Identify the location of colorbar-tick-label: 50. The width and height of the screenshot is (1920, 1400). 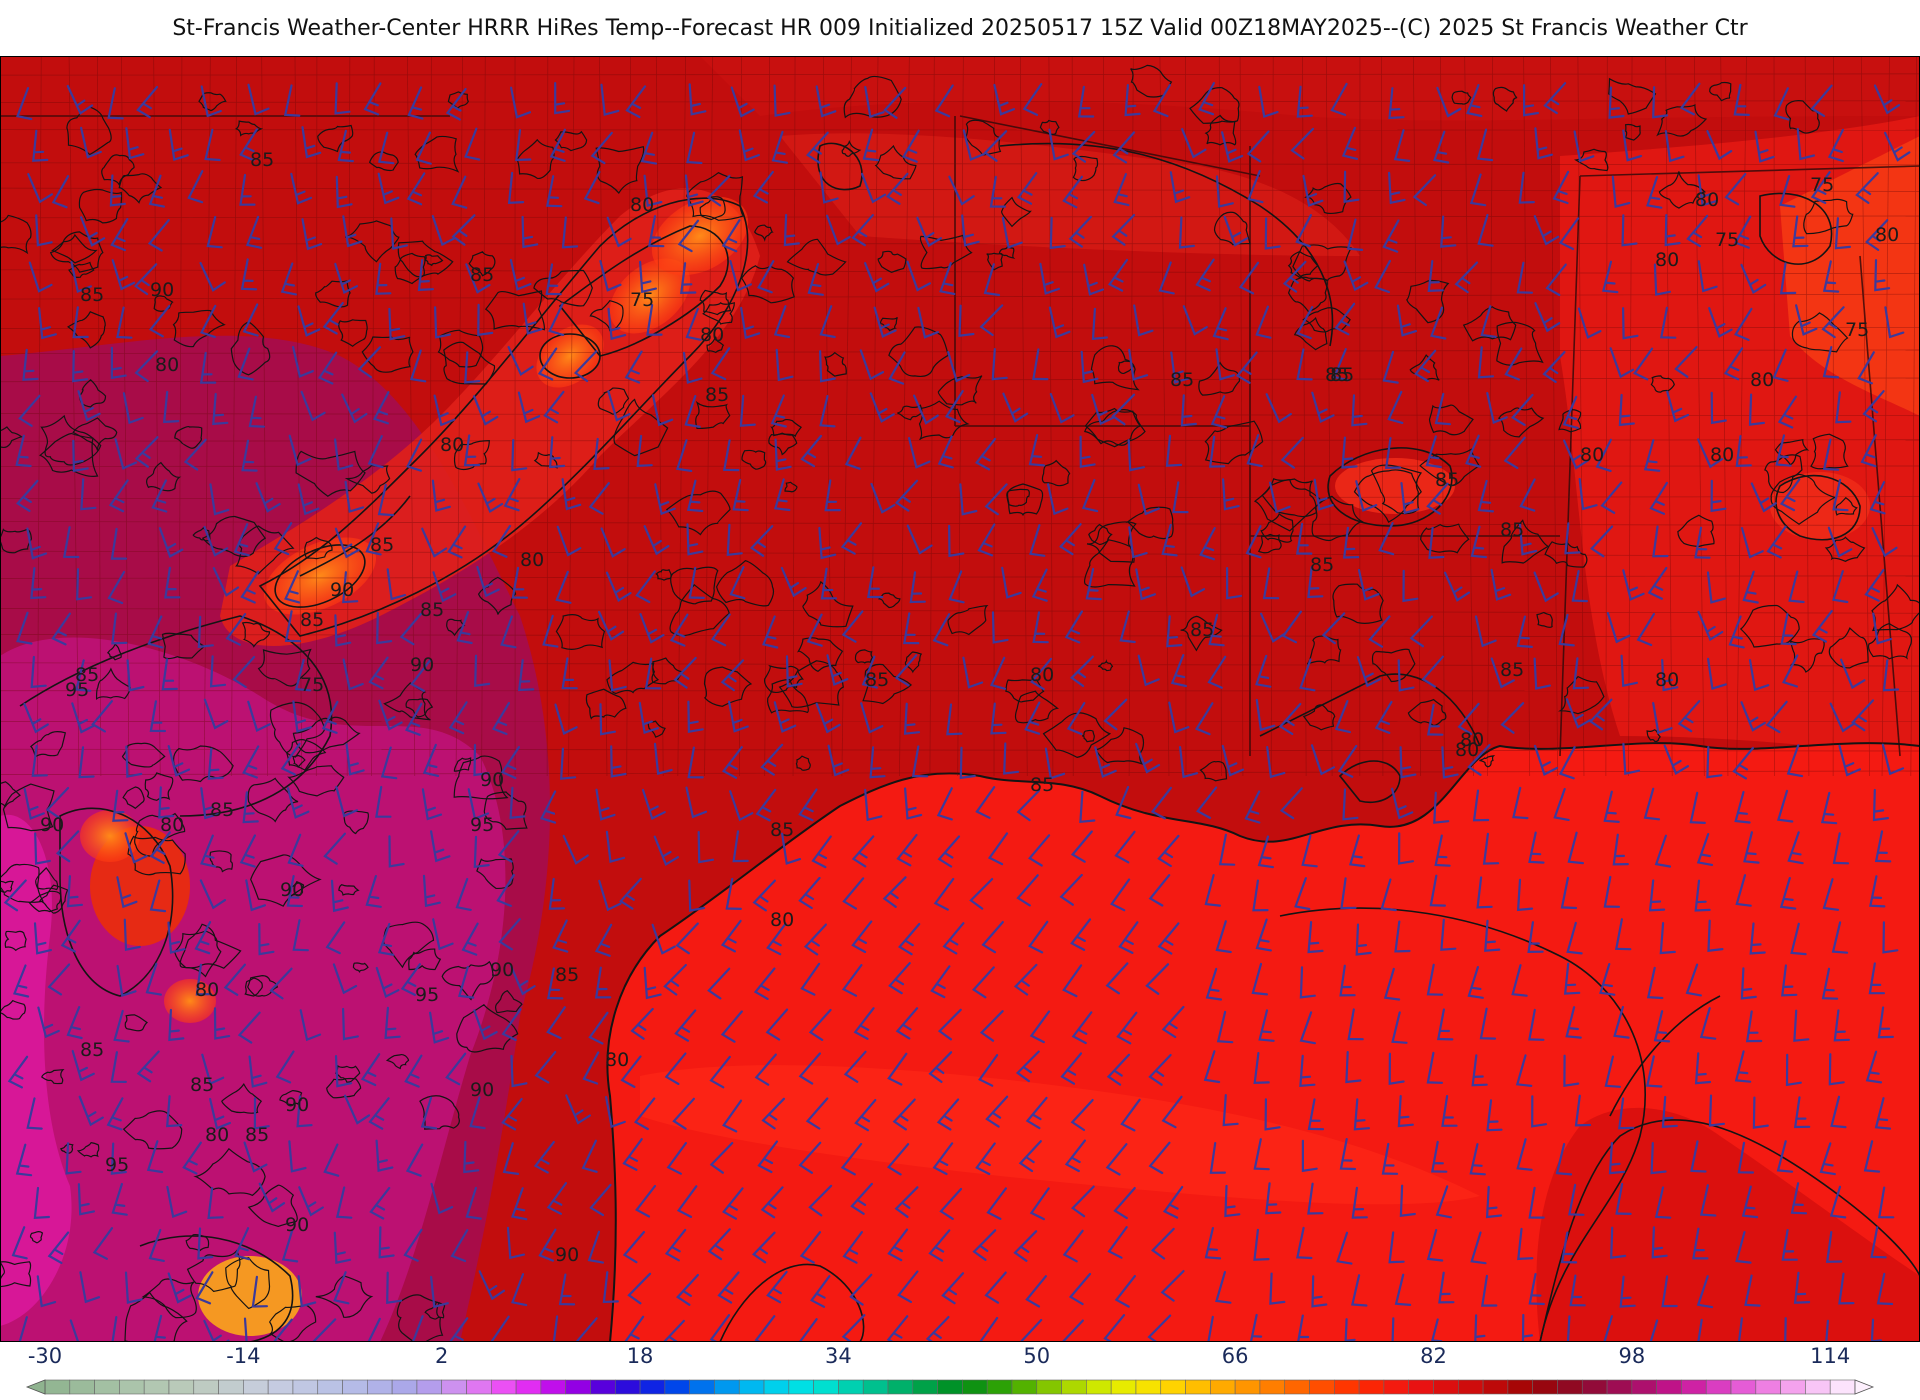
(1037, 1356).